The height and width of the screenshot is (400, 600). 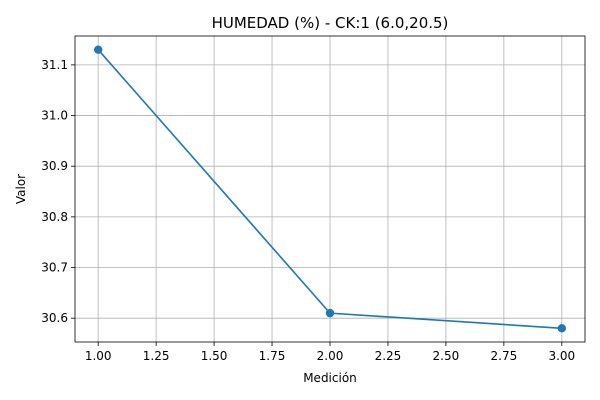 What do you see at coordinates (98, 356) in the screenshot?
I see `x-tick-label: 1.00` at bounding box center [98, 356].